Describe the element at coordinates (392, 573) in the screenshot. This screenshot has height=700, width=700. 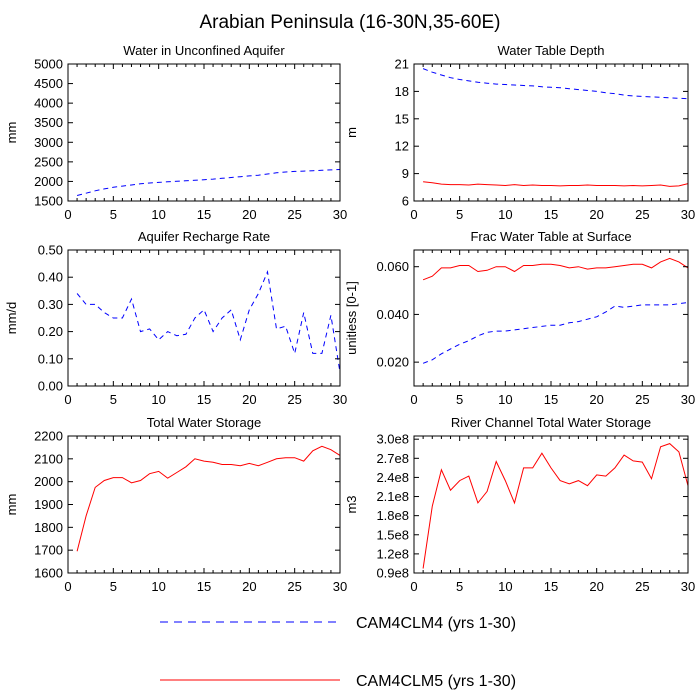
I see `y-tick-label: 0.9e8` at that location.